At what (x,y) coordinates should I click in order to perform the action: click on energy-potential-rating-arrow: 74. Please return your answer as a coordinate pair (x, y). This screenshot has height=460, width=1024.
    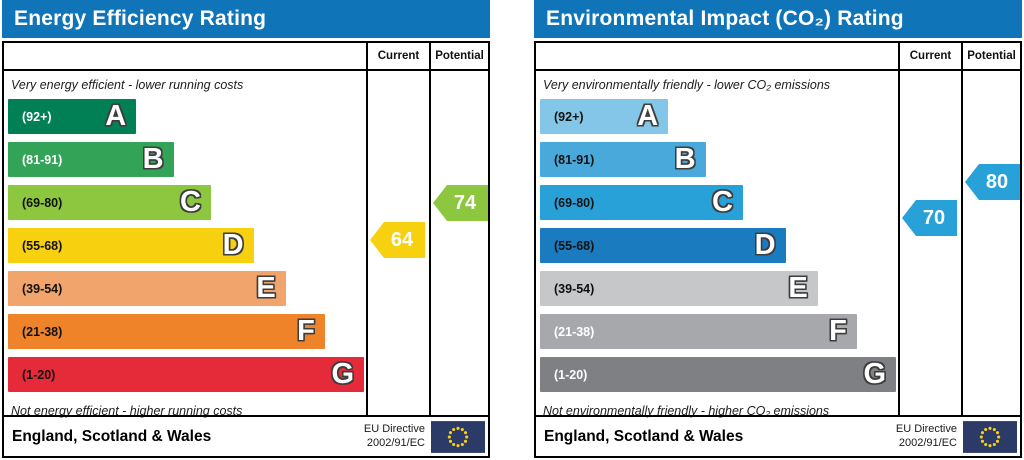
    Looking at the image, I should click on (460, 203).